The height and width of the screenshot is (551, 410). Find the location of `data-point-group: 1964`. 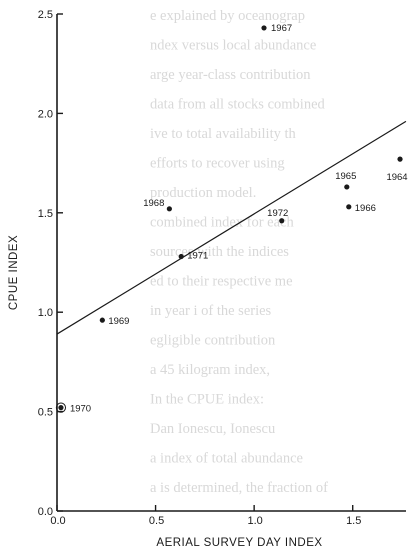

data-point-group: 1964 is located at coordinates (396, 170).